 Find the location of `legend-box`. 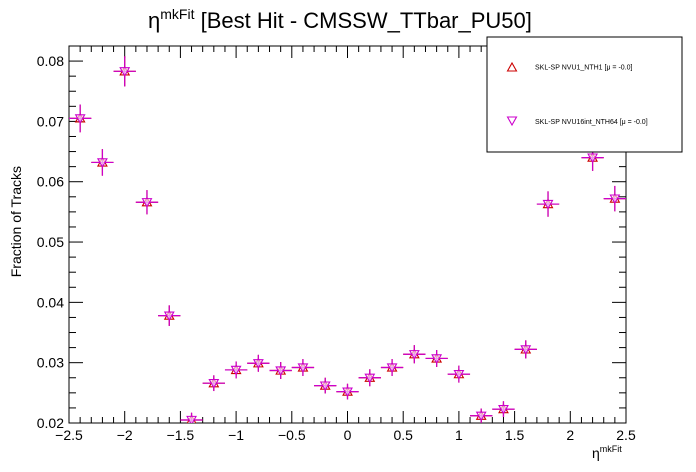

legend-box is located at coordinates (584, 94).